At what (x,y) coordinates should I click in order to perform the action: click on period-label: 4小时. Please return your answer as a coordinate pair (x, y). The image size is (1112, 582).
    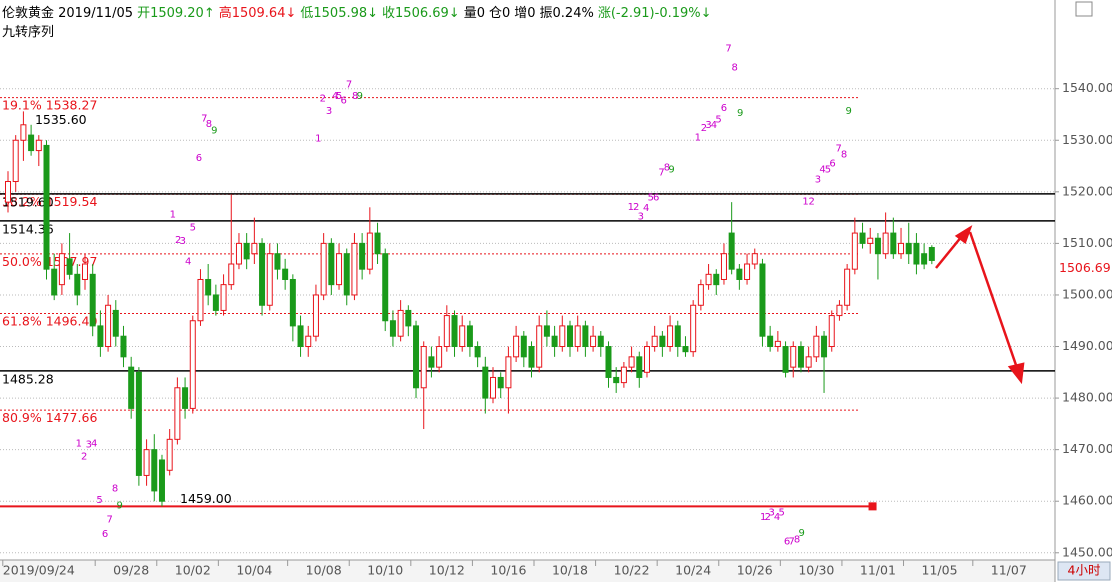
    Looking at the image, I should click on (1084, 570).